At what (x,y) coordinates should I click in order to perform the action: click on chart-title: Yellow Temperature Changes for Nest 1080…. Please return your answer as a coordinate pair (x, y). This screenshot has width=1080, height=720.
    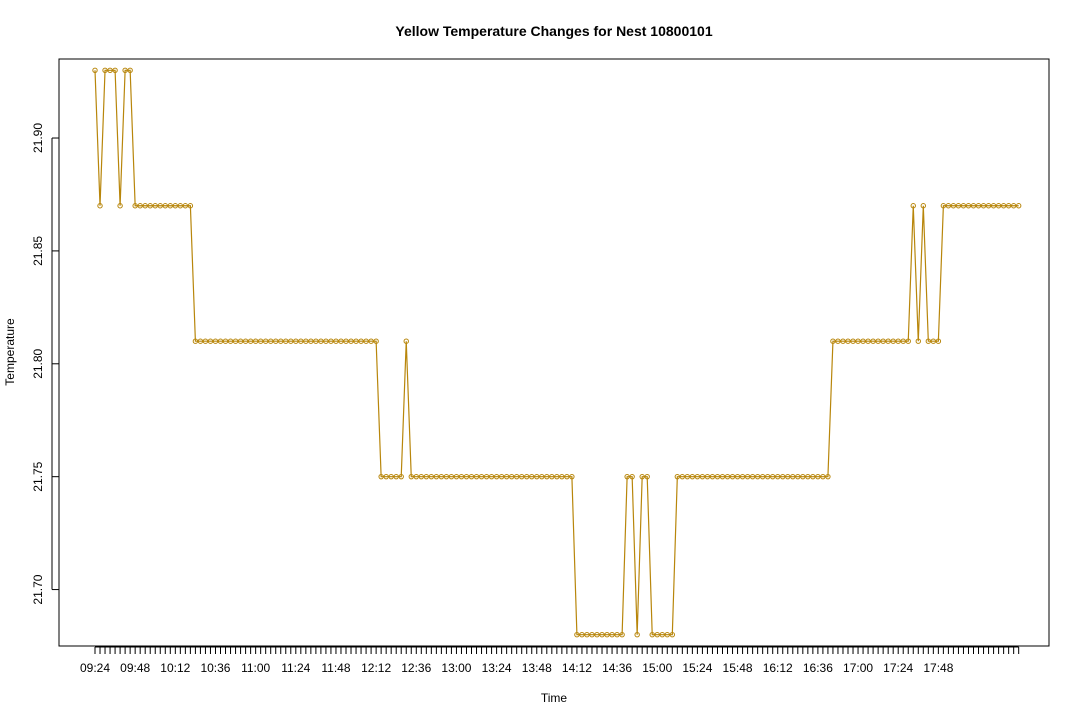
    Looking at the image, I should click on (553, 31).